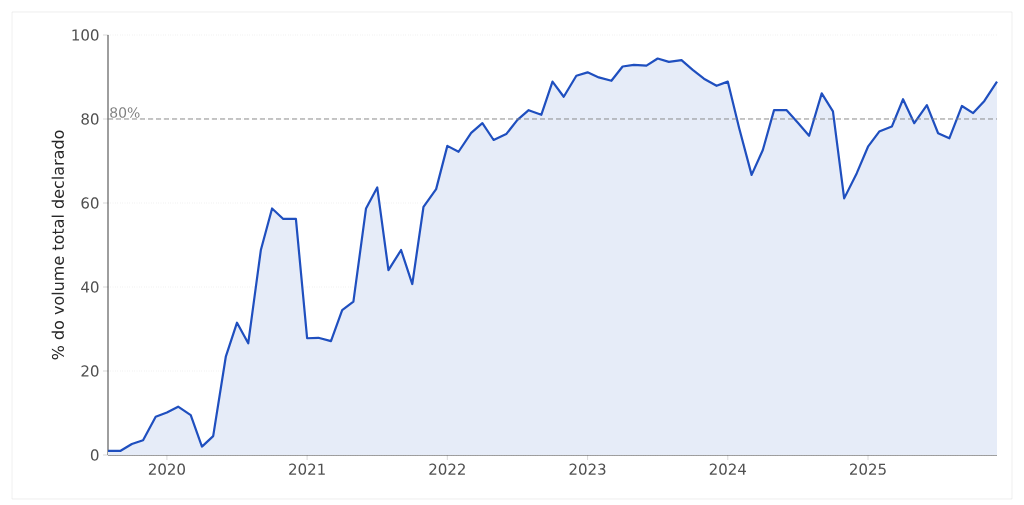 Image resolution: width=1024 pixels, height=505 pixels. What do you see at coordinates (728, 469) in the screenshot?
I see `x-tick-label: 2024` at bounding box center [728, 469].